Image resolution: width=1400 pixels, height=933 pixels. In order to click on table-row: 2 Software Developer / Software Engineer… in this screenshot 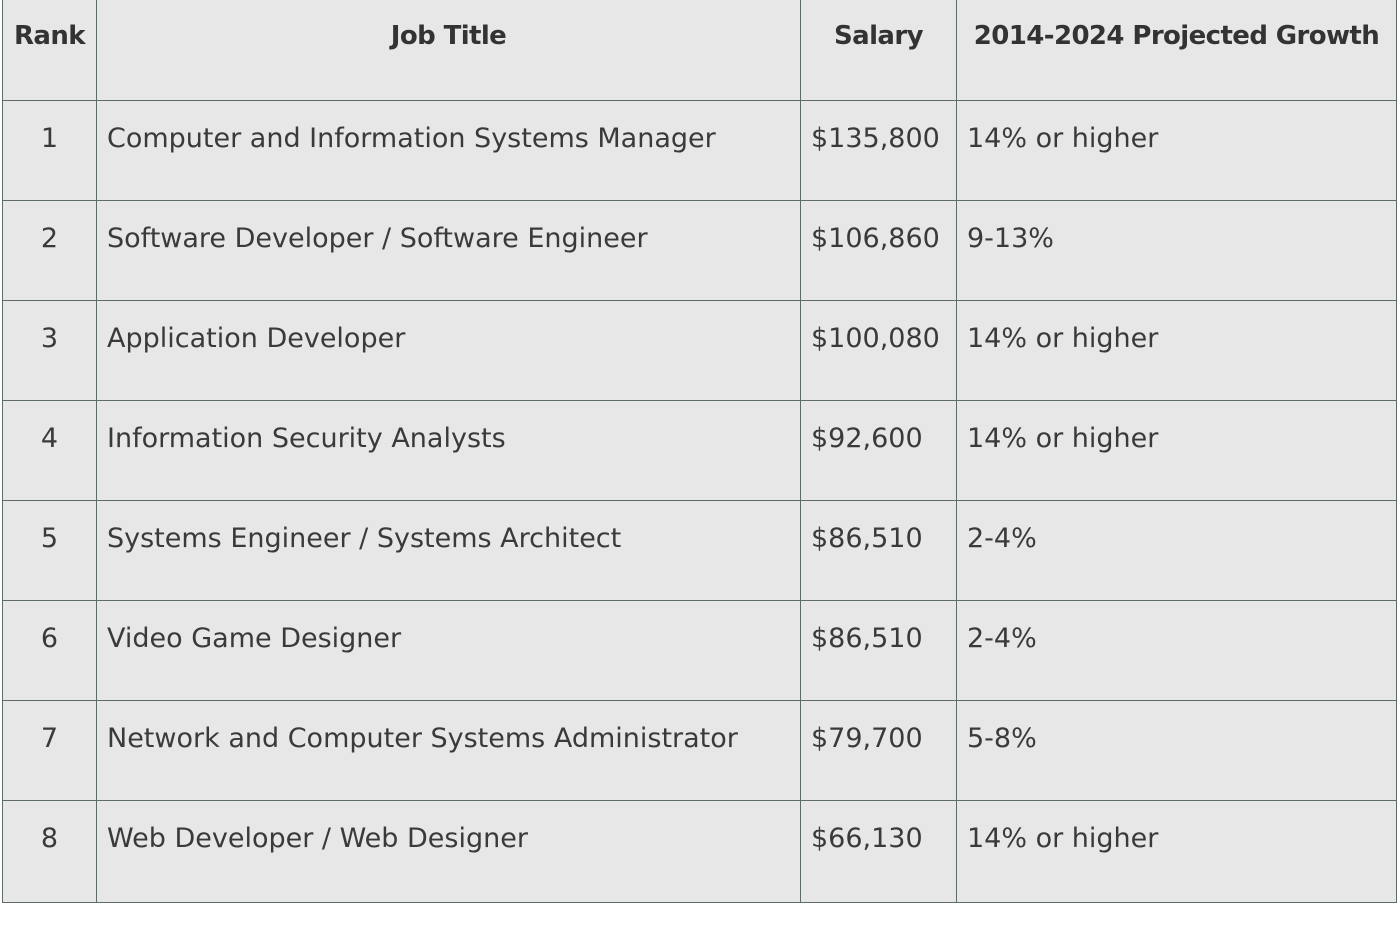, I will do `click(699, 250)`.